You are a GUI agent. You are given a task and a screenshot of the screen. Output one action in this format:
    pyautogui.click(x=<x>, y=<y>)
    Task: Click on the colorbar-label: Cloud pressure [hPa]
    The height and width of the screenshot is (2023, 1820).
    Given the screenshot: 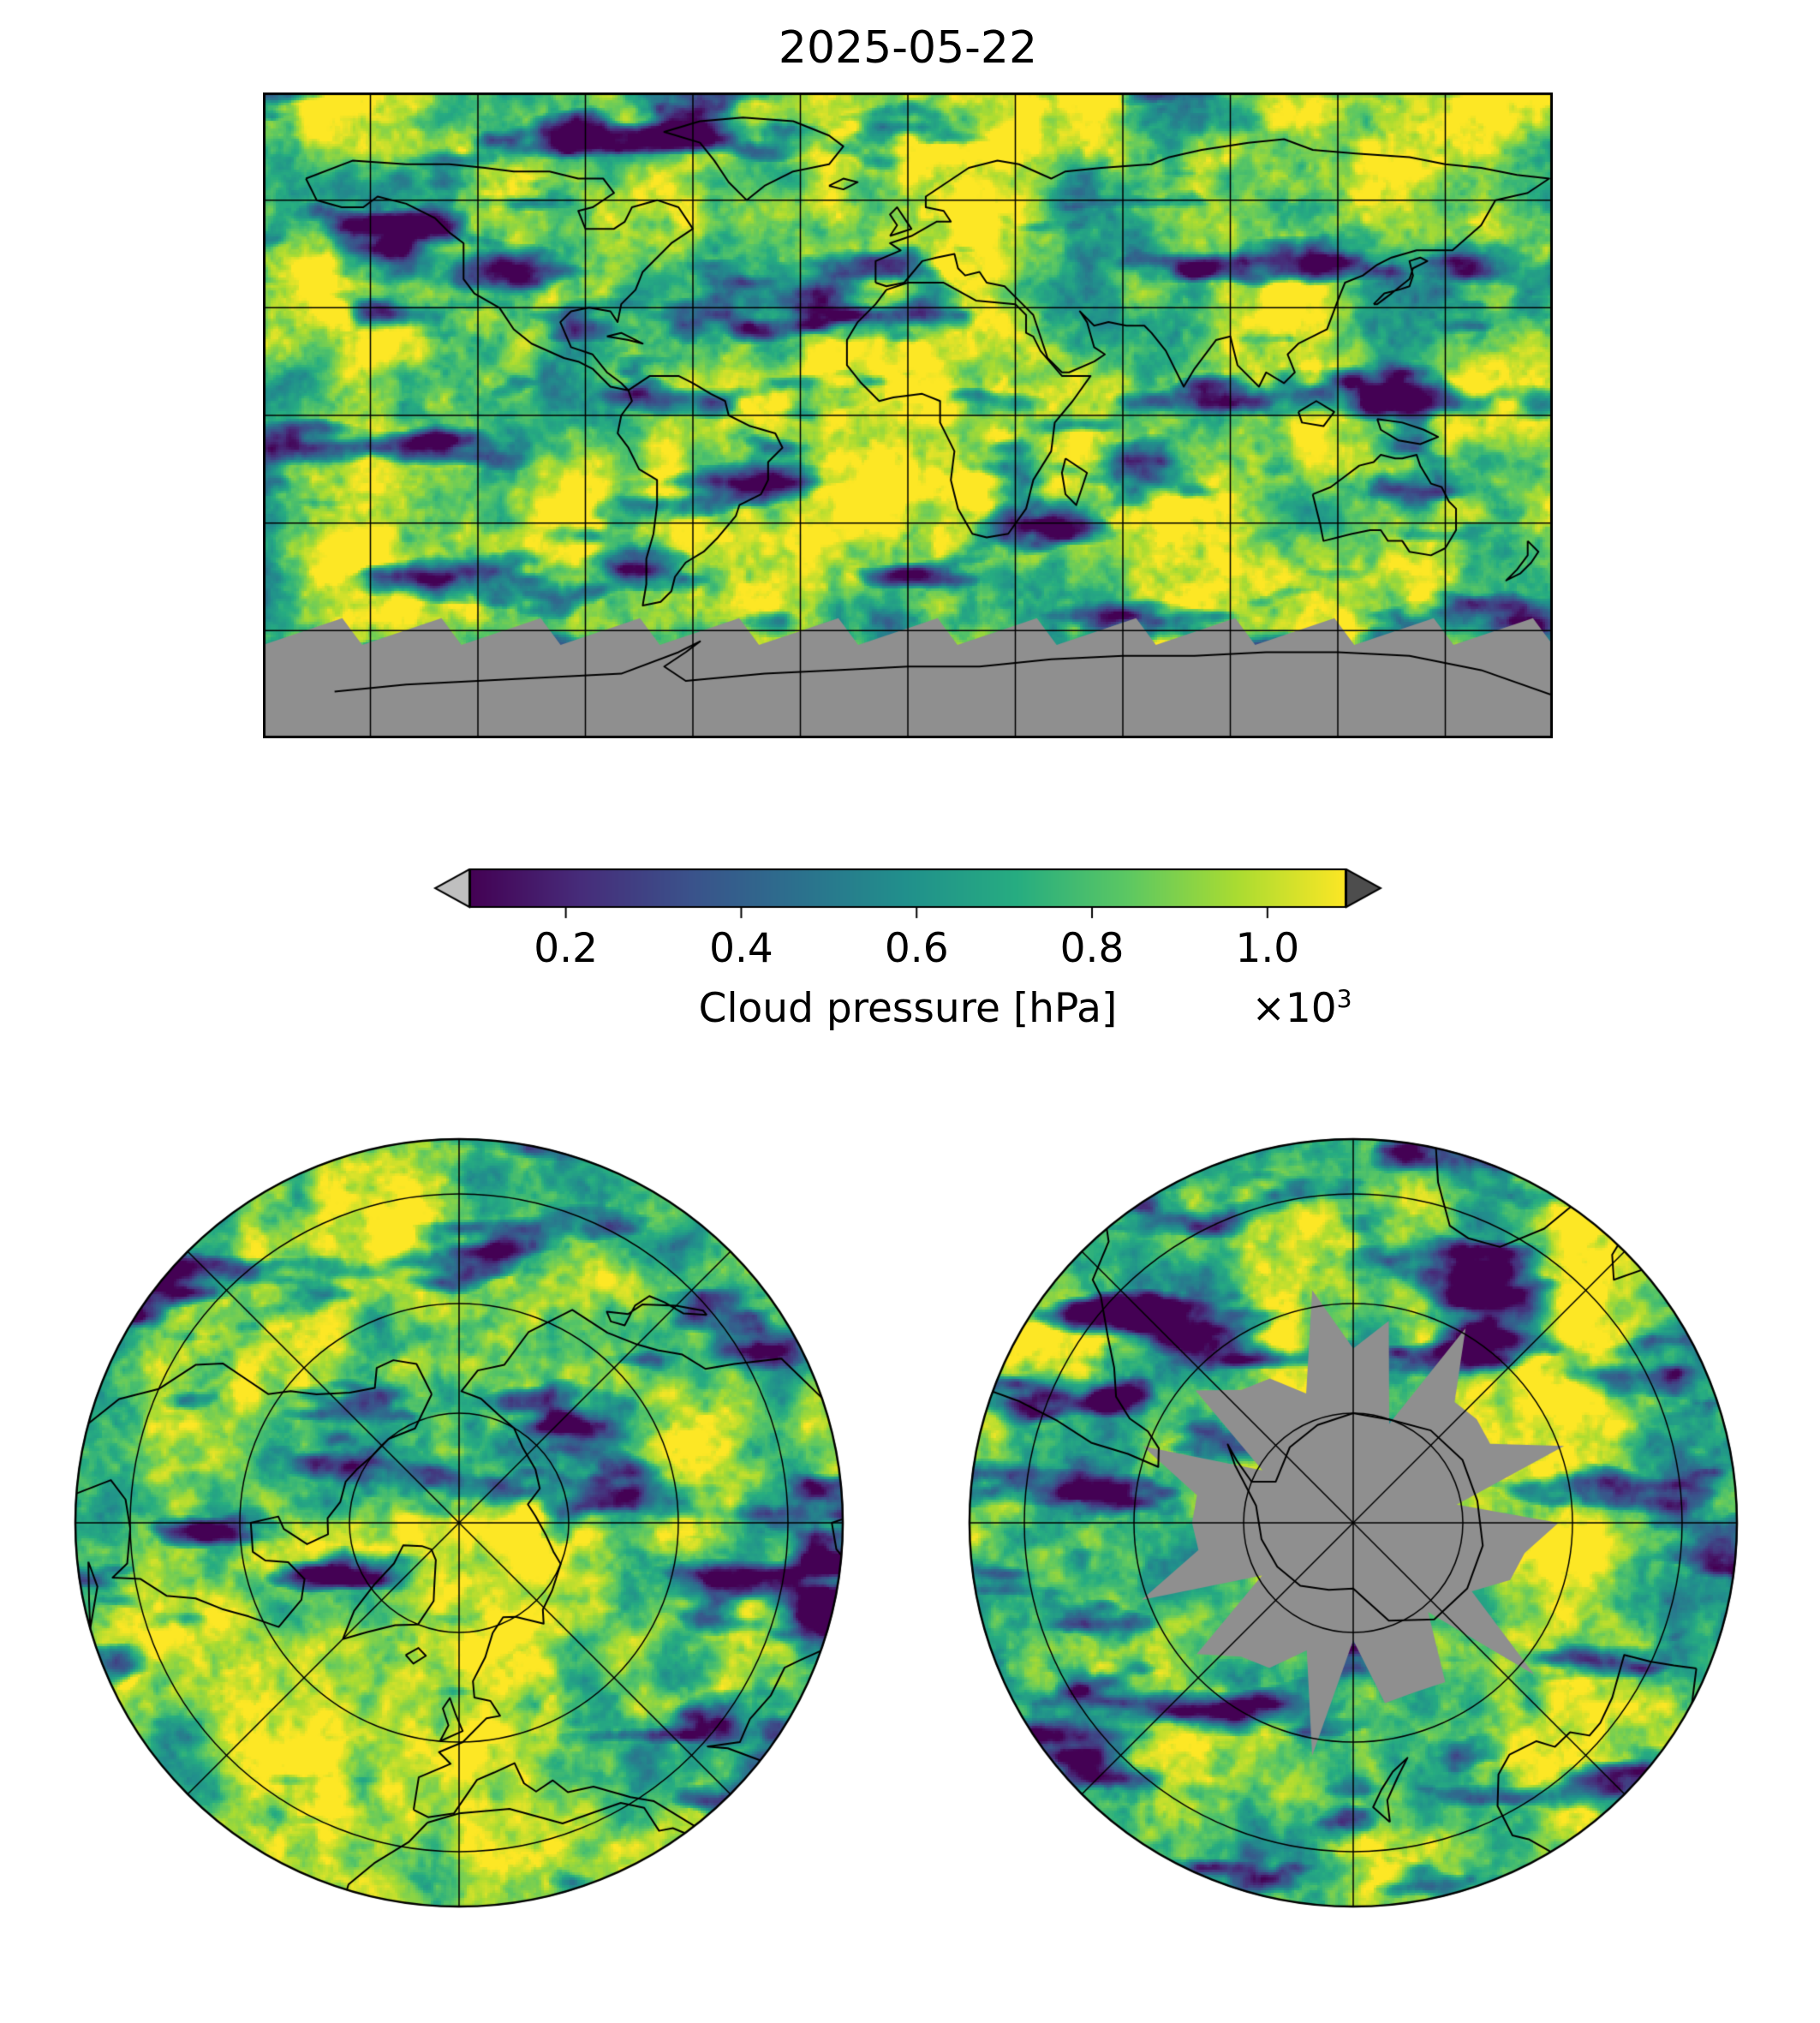 What is the action you would take?
    pyautogui.click(x=908, y=1008)
    